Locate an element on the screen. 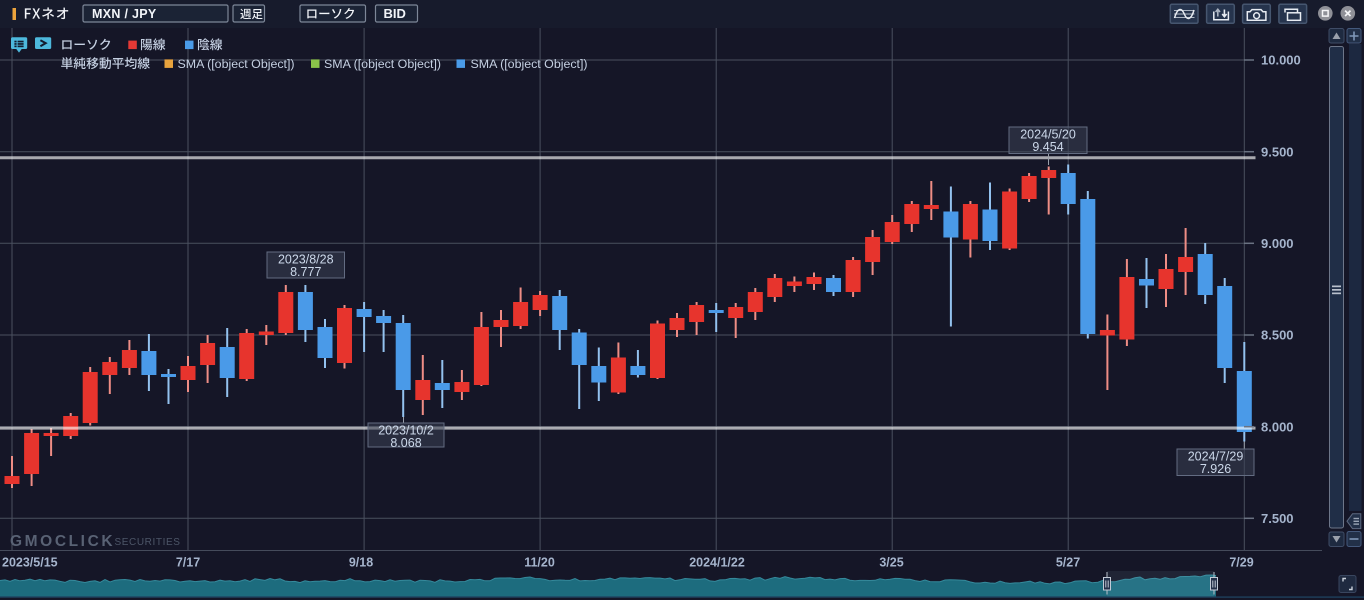 This screenshot has width=1364, height=600. svg-text: 7.500 is located at coordinates (1277, 518).